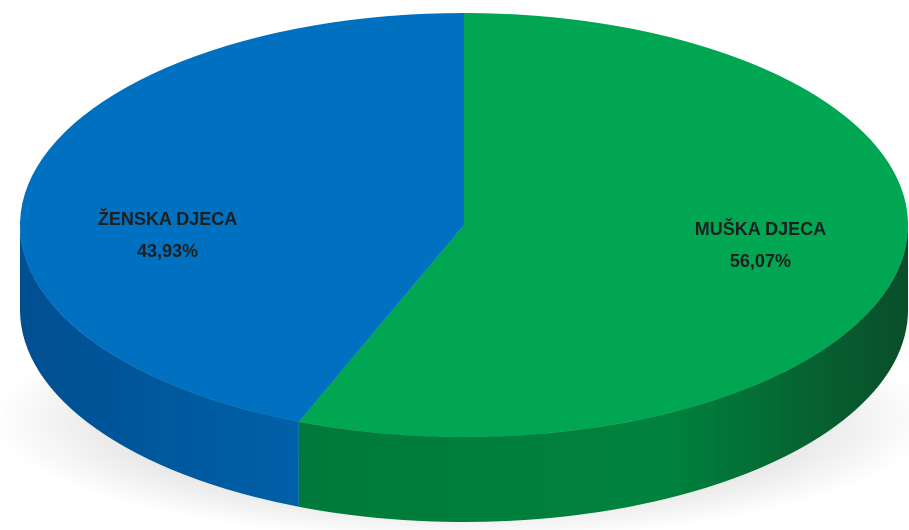  I want to click on slice-value-label: 43,93%, so click(167, 251).